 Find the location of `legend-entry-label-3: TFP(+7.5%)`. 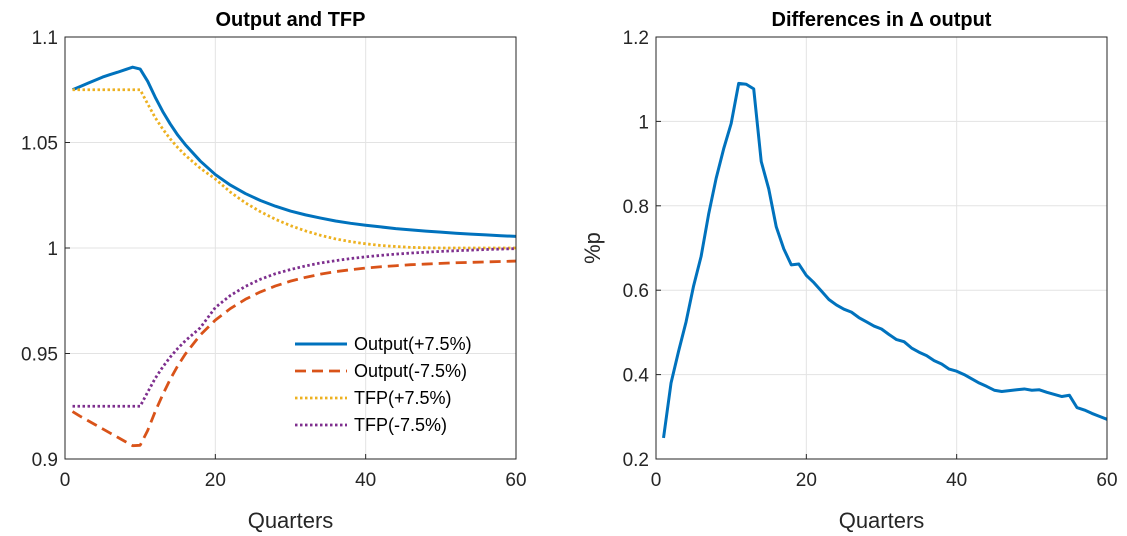

legend-entry-label-3: TFP(+7.5%) is located at coordinates (403, 398).